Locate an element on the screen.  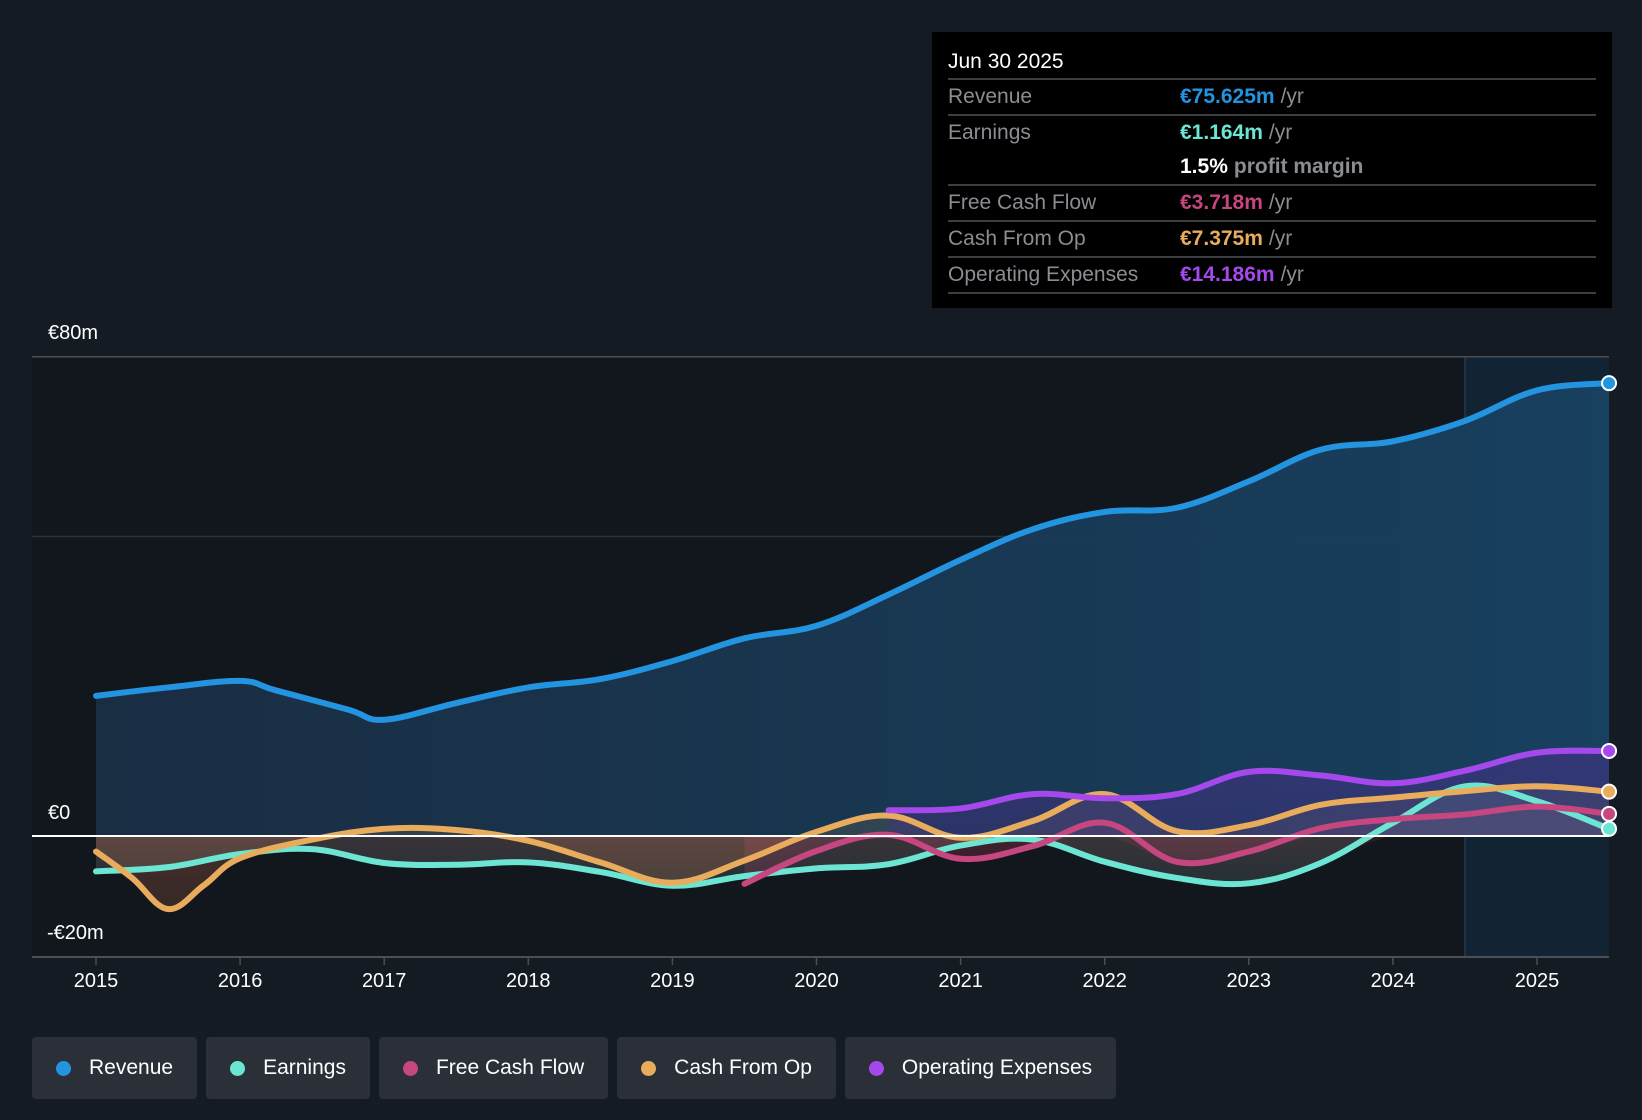
endpoint-marker-revenue is located at coordinates (1609, 383).